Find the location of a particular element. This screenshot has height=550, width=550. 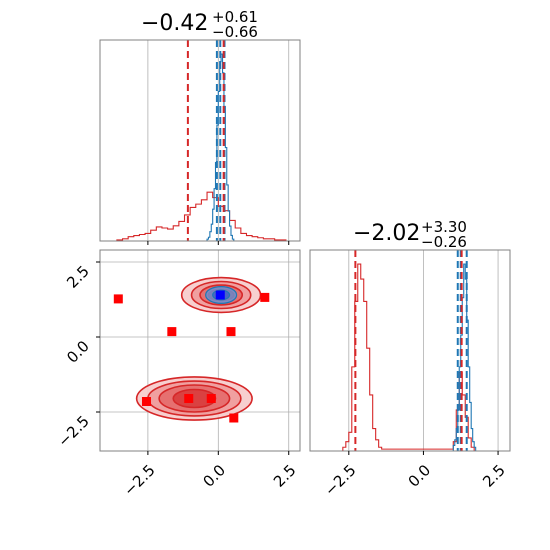

title-1-sub: −0.66 is located at coordinates (235, 32).